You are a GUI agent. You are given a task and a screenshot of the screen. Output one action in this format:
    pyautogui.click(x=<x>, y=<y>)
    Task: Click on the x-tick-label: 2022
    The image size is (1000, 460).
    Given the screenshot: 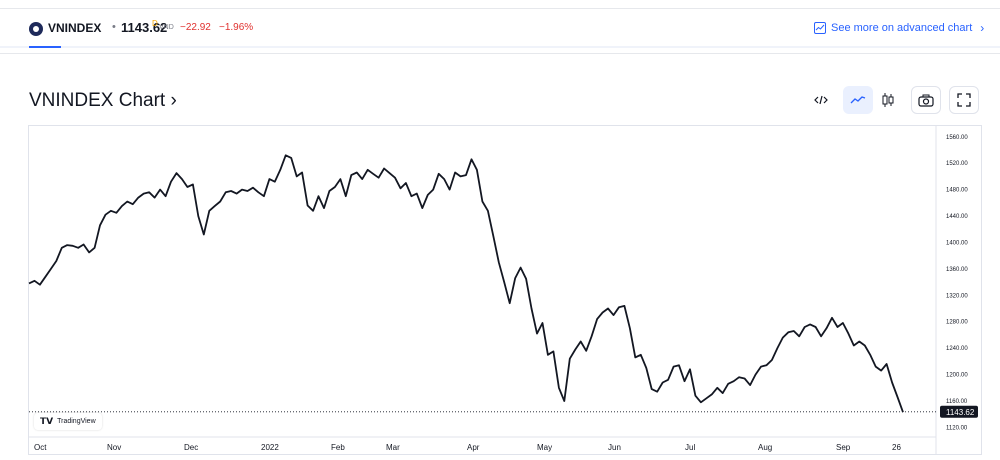 What is the action you would take?
    pyautogui.click(x=270, y=447)
    